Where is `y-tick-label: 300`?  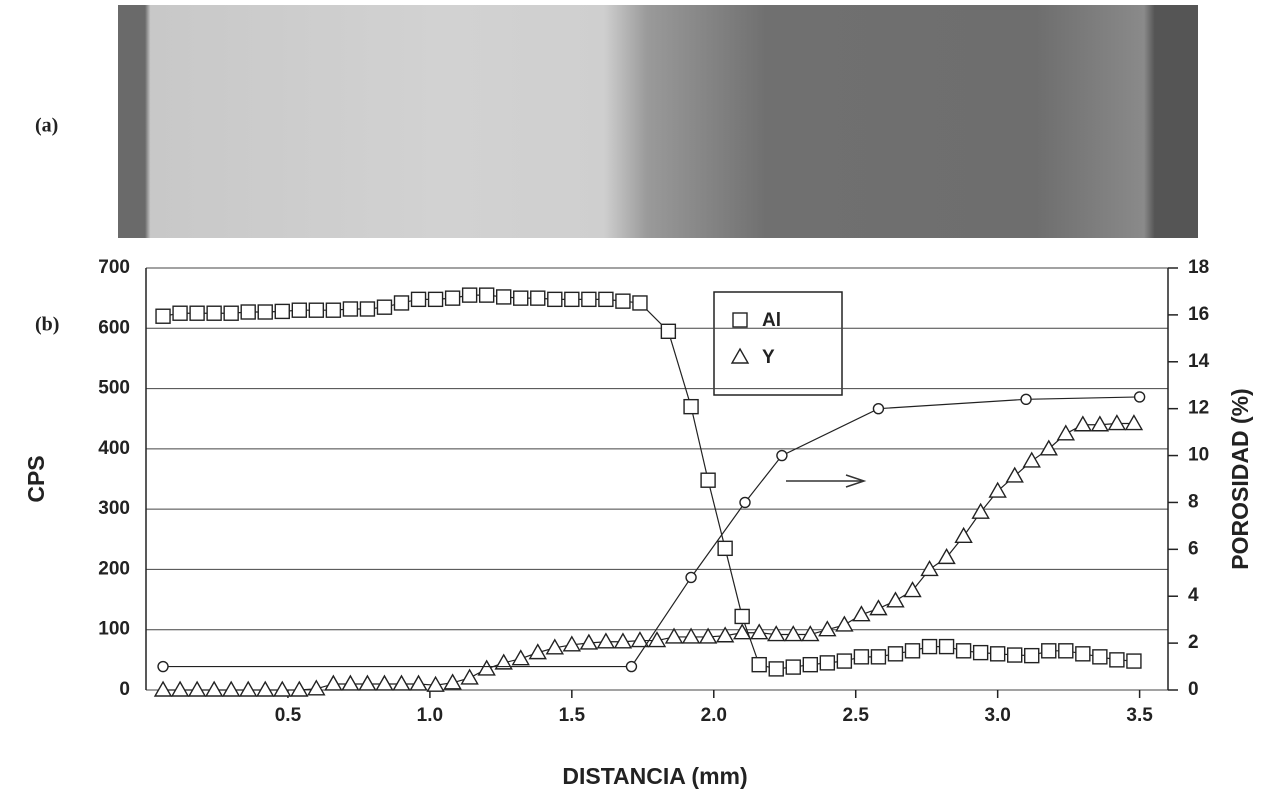 y-tick-label: 300 is located at coordinates (114, 508).